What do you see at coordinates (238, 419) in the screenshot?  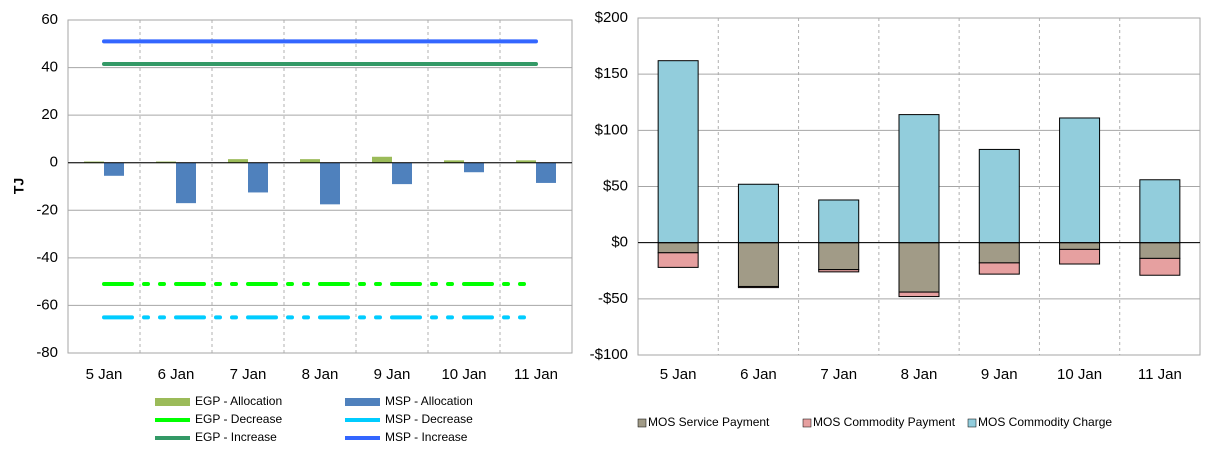 I see `legend-label: EGP - Decrease` at bounding box center [238, 419].